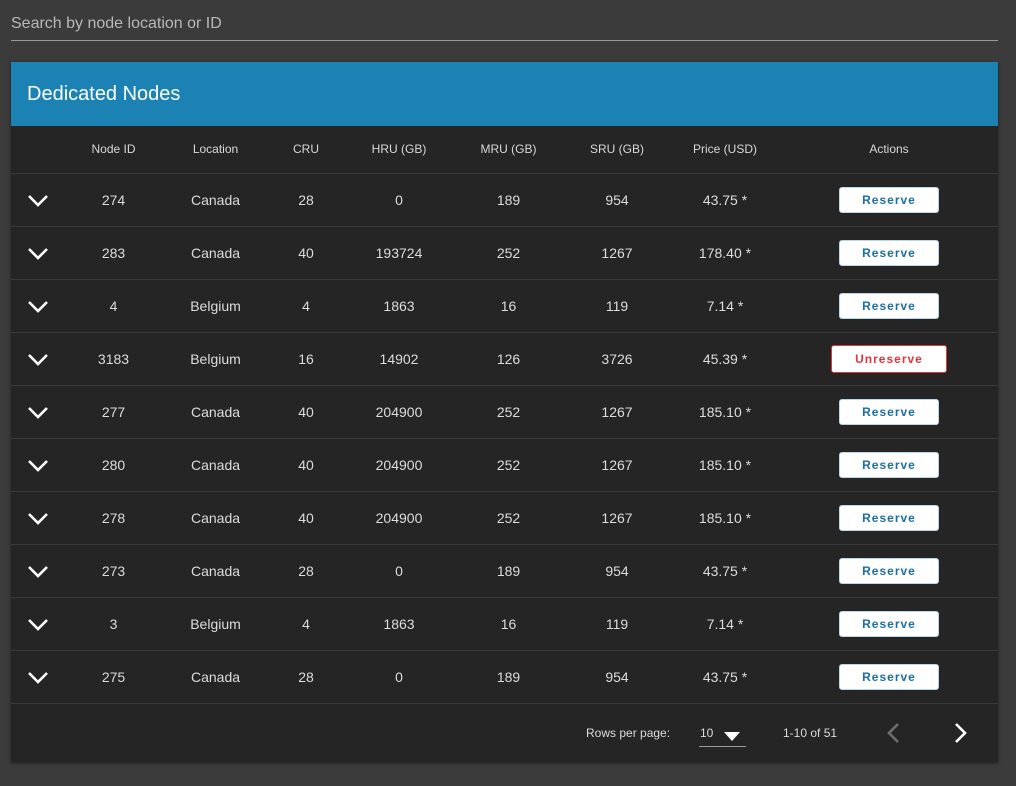 This screenshot has width=1016, height=786. Describe the element at coordinates (399, 306) in the screenshot. I see `cell-hru: 1863` at that location.